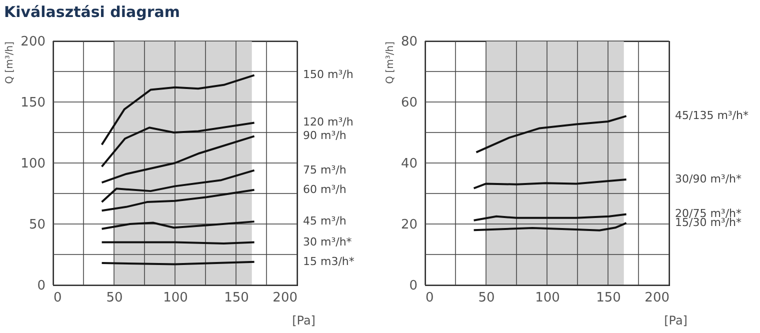 Image resolution: width=760 pixels, height=333 pixels. I want to click on text: 30/90 m³/h*, so click(708, 179).